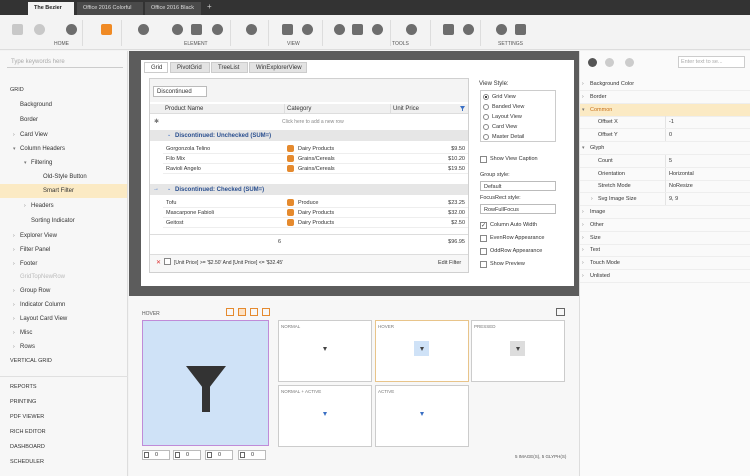 The image size is (750, 476). What do you see at coordinates (681, 173) in the screenshot?
I see `property-value: Horizontal` at bounding box center [681, 173].